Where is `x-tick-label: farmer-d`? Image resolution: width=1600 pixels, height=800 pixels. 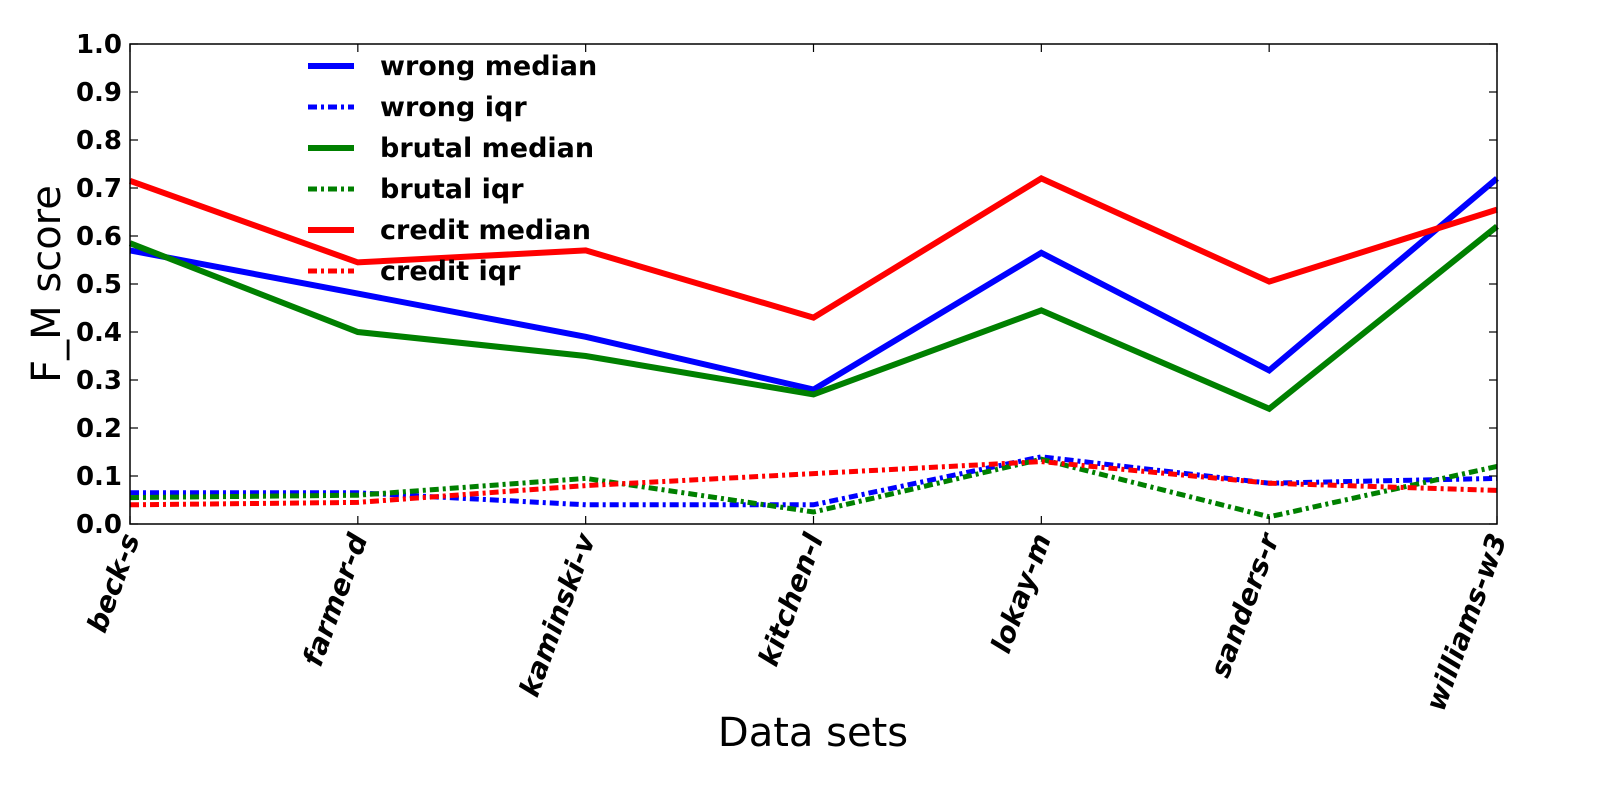 x-tick-label: farmer-d is located at coordinates (335, 599).